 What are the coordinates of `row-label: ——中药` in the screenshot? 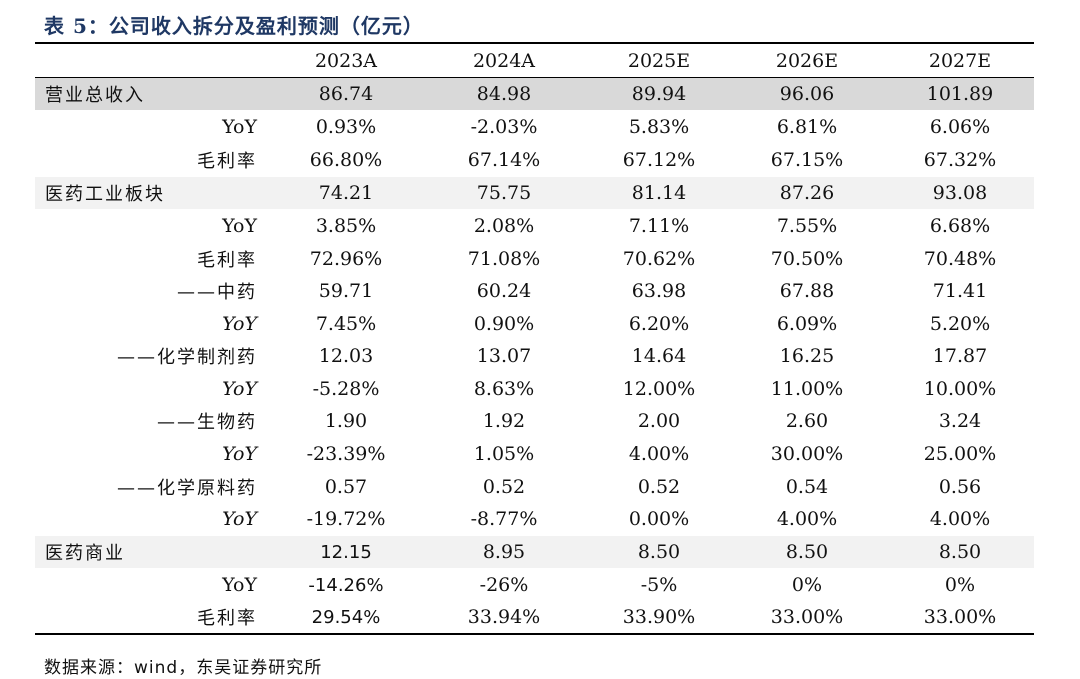 It's located at (217, 292).